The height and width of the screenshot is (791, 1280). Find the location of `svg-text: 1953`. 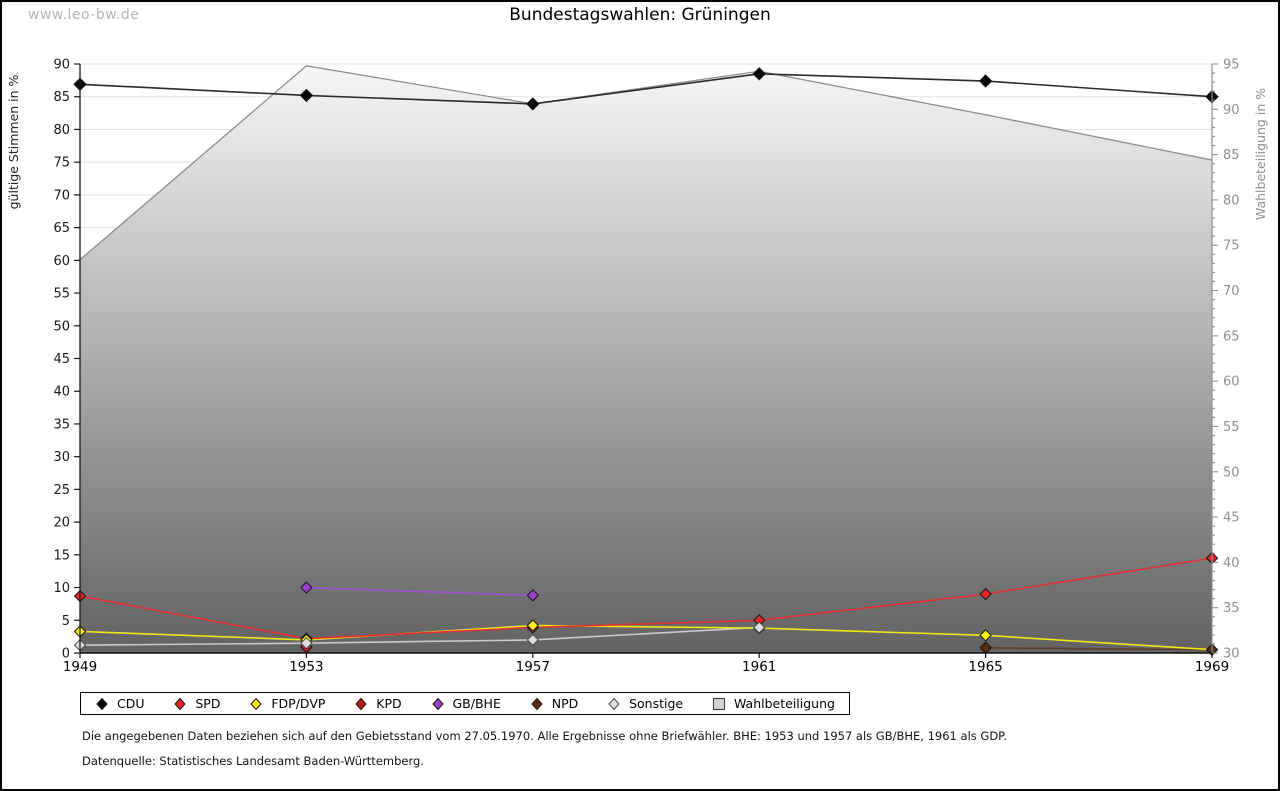

svg-text: 1953 is located at coordinates (306, 667).